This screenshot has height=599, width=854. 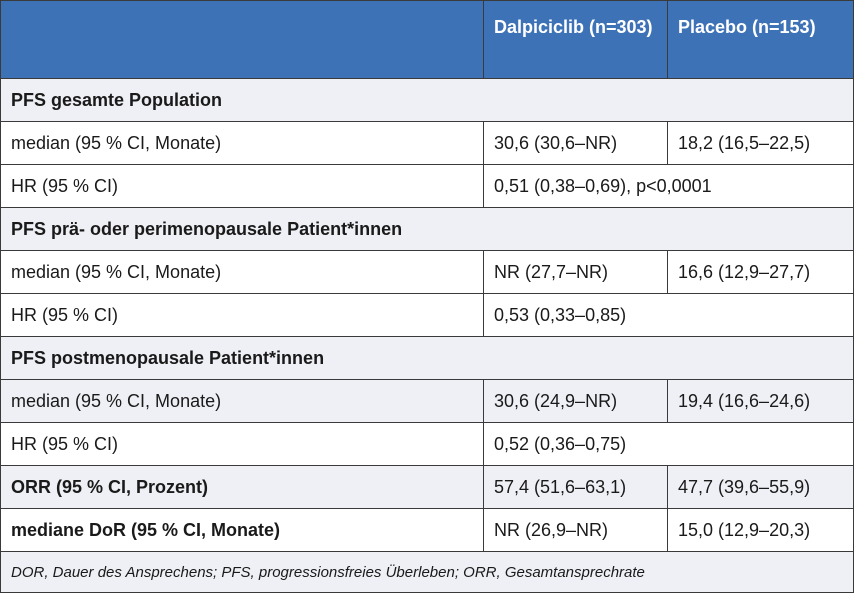 I want to click on table-row: HR (95 % CI) 0,51 (0,38–0,69), p<0,0001, so click(x=427, y=186).